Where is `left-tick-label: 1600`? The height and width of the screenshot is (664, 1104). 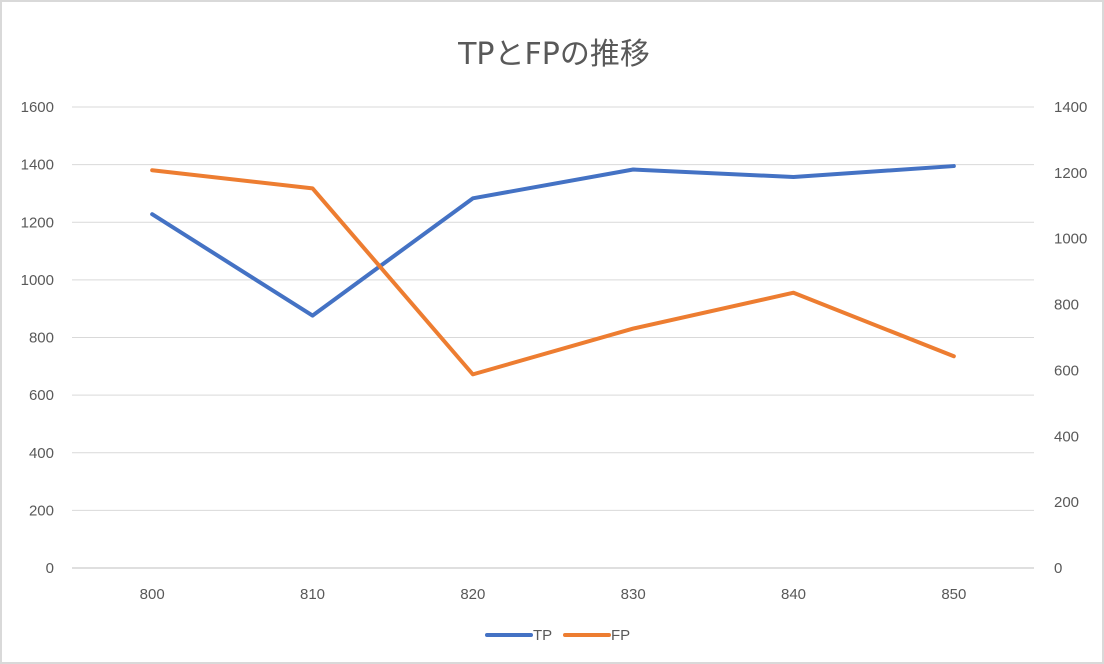
left-tick-label: 1600 is located at coordinates (37, 107).